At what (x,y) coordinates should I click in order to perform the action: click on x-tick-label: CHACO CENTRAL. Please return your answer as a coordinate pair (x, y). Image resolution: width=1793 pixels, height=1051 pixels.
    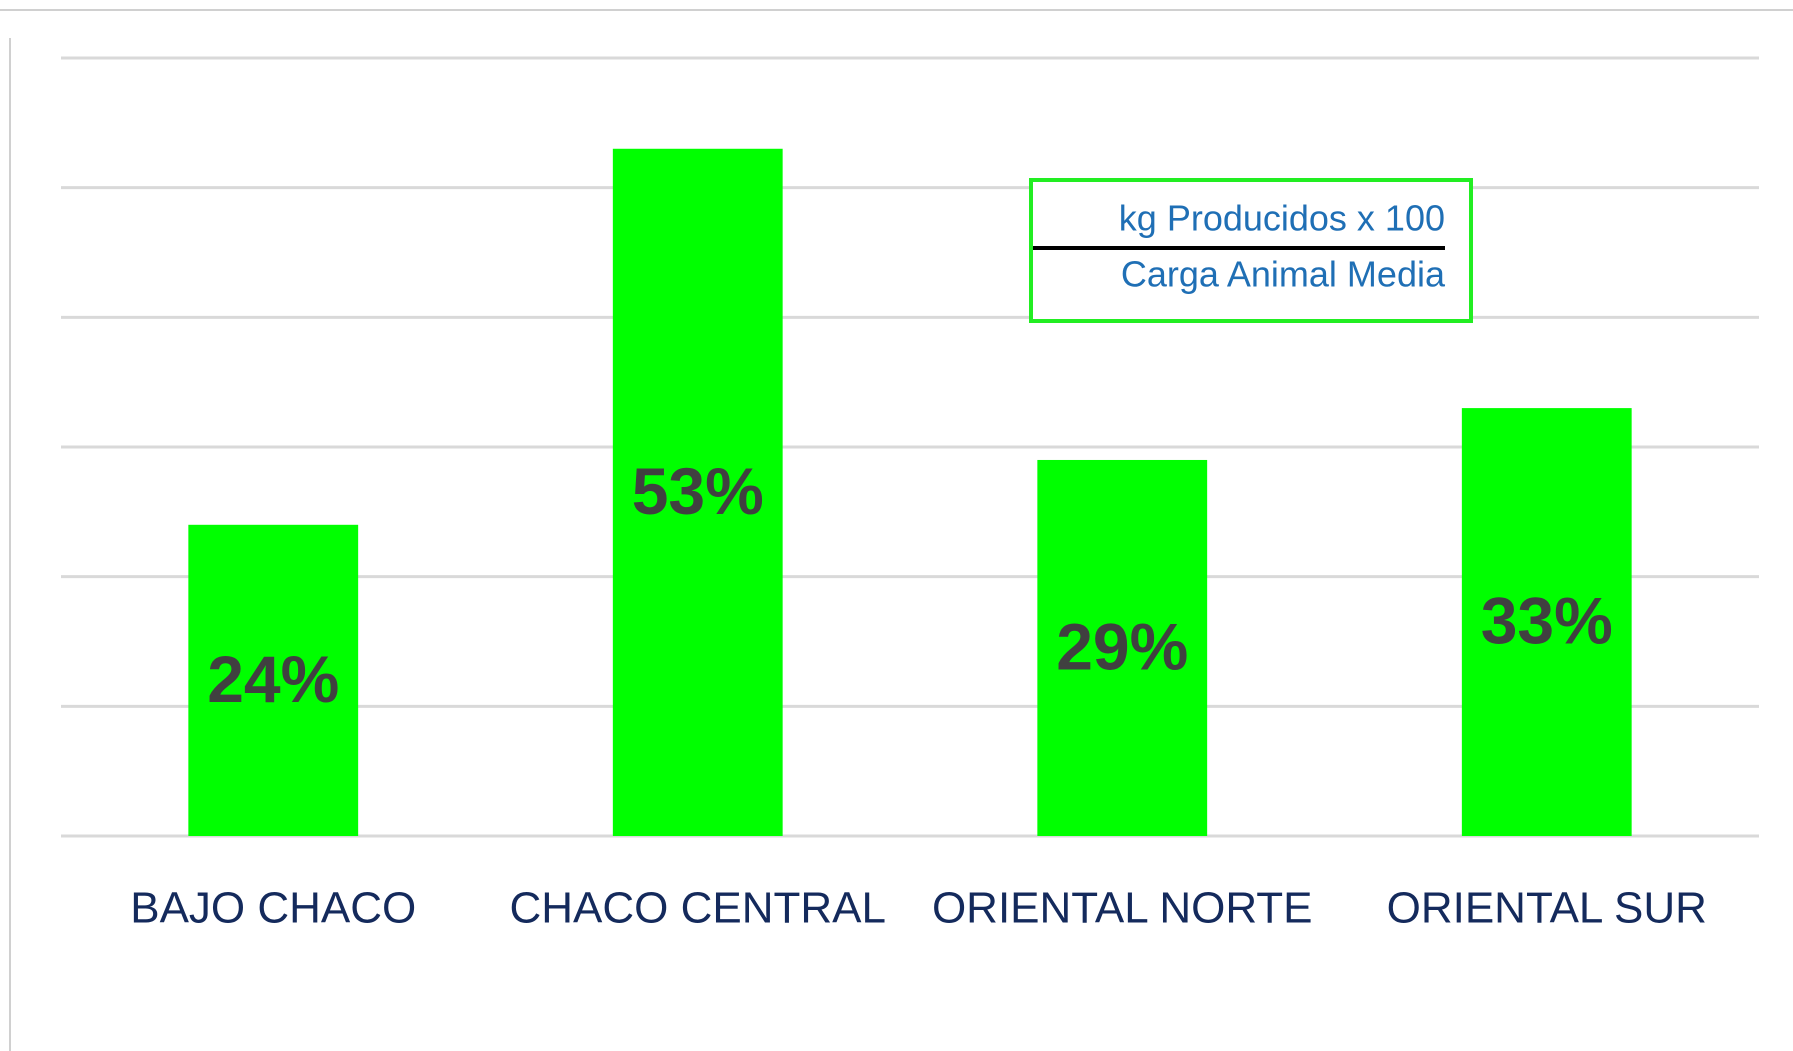
    Looking at the image, I should click on (698, 908).